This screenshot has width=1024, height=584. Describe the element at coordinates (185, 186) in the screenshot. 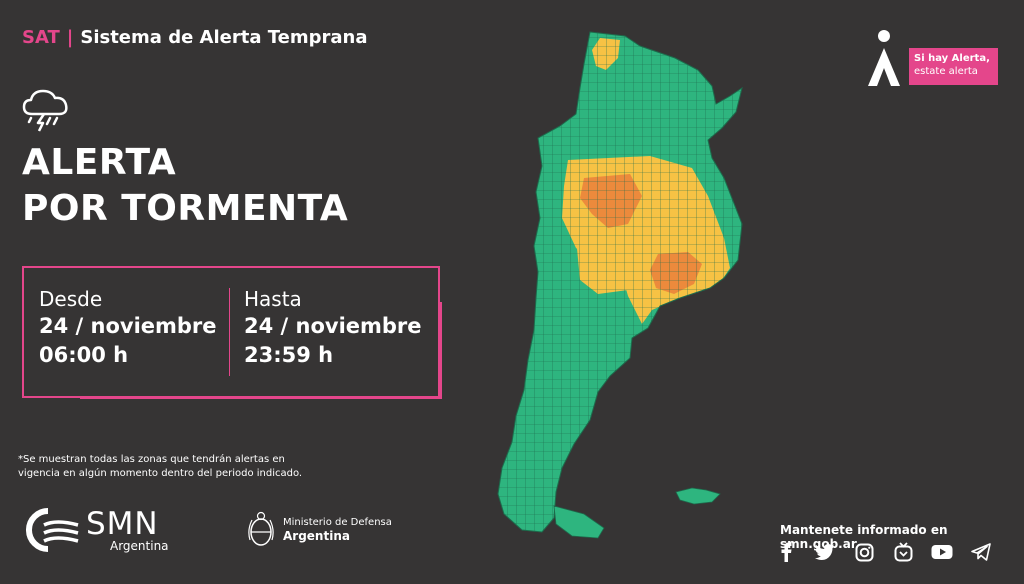

I see `alert-title: ALERTA POR TORMENTA` at that location.